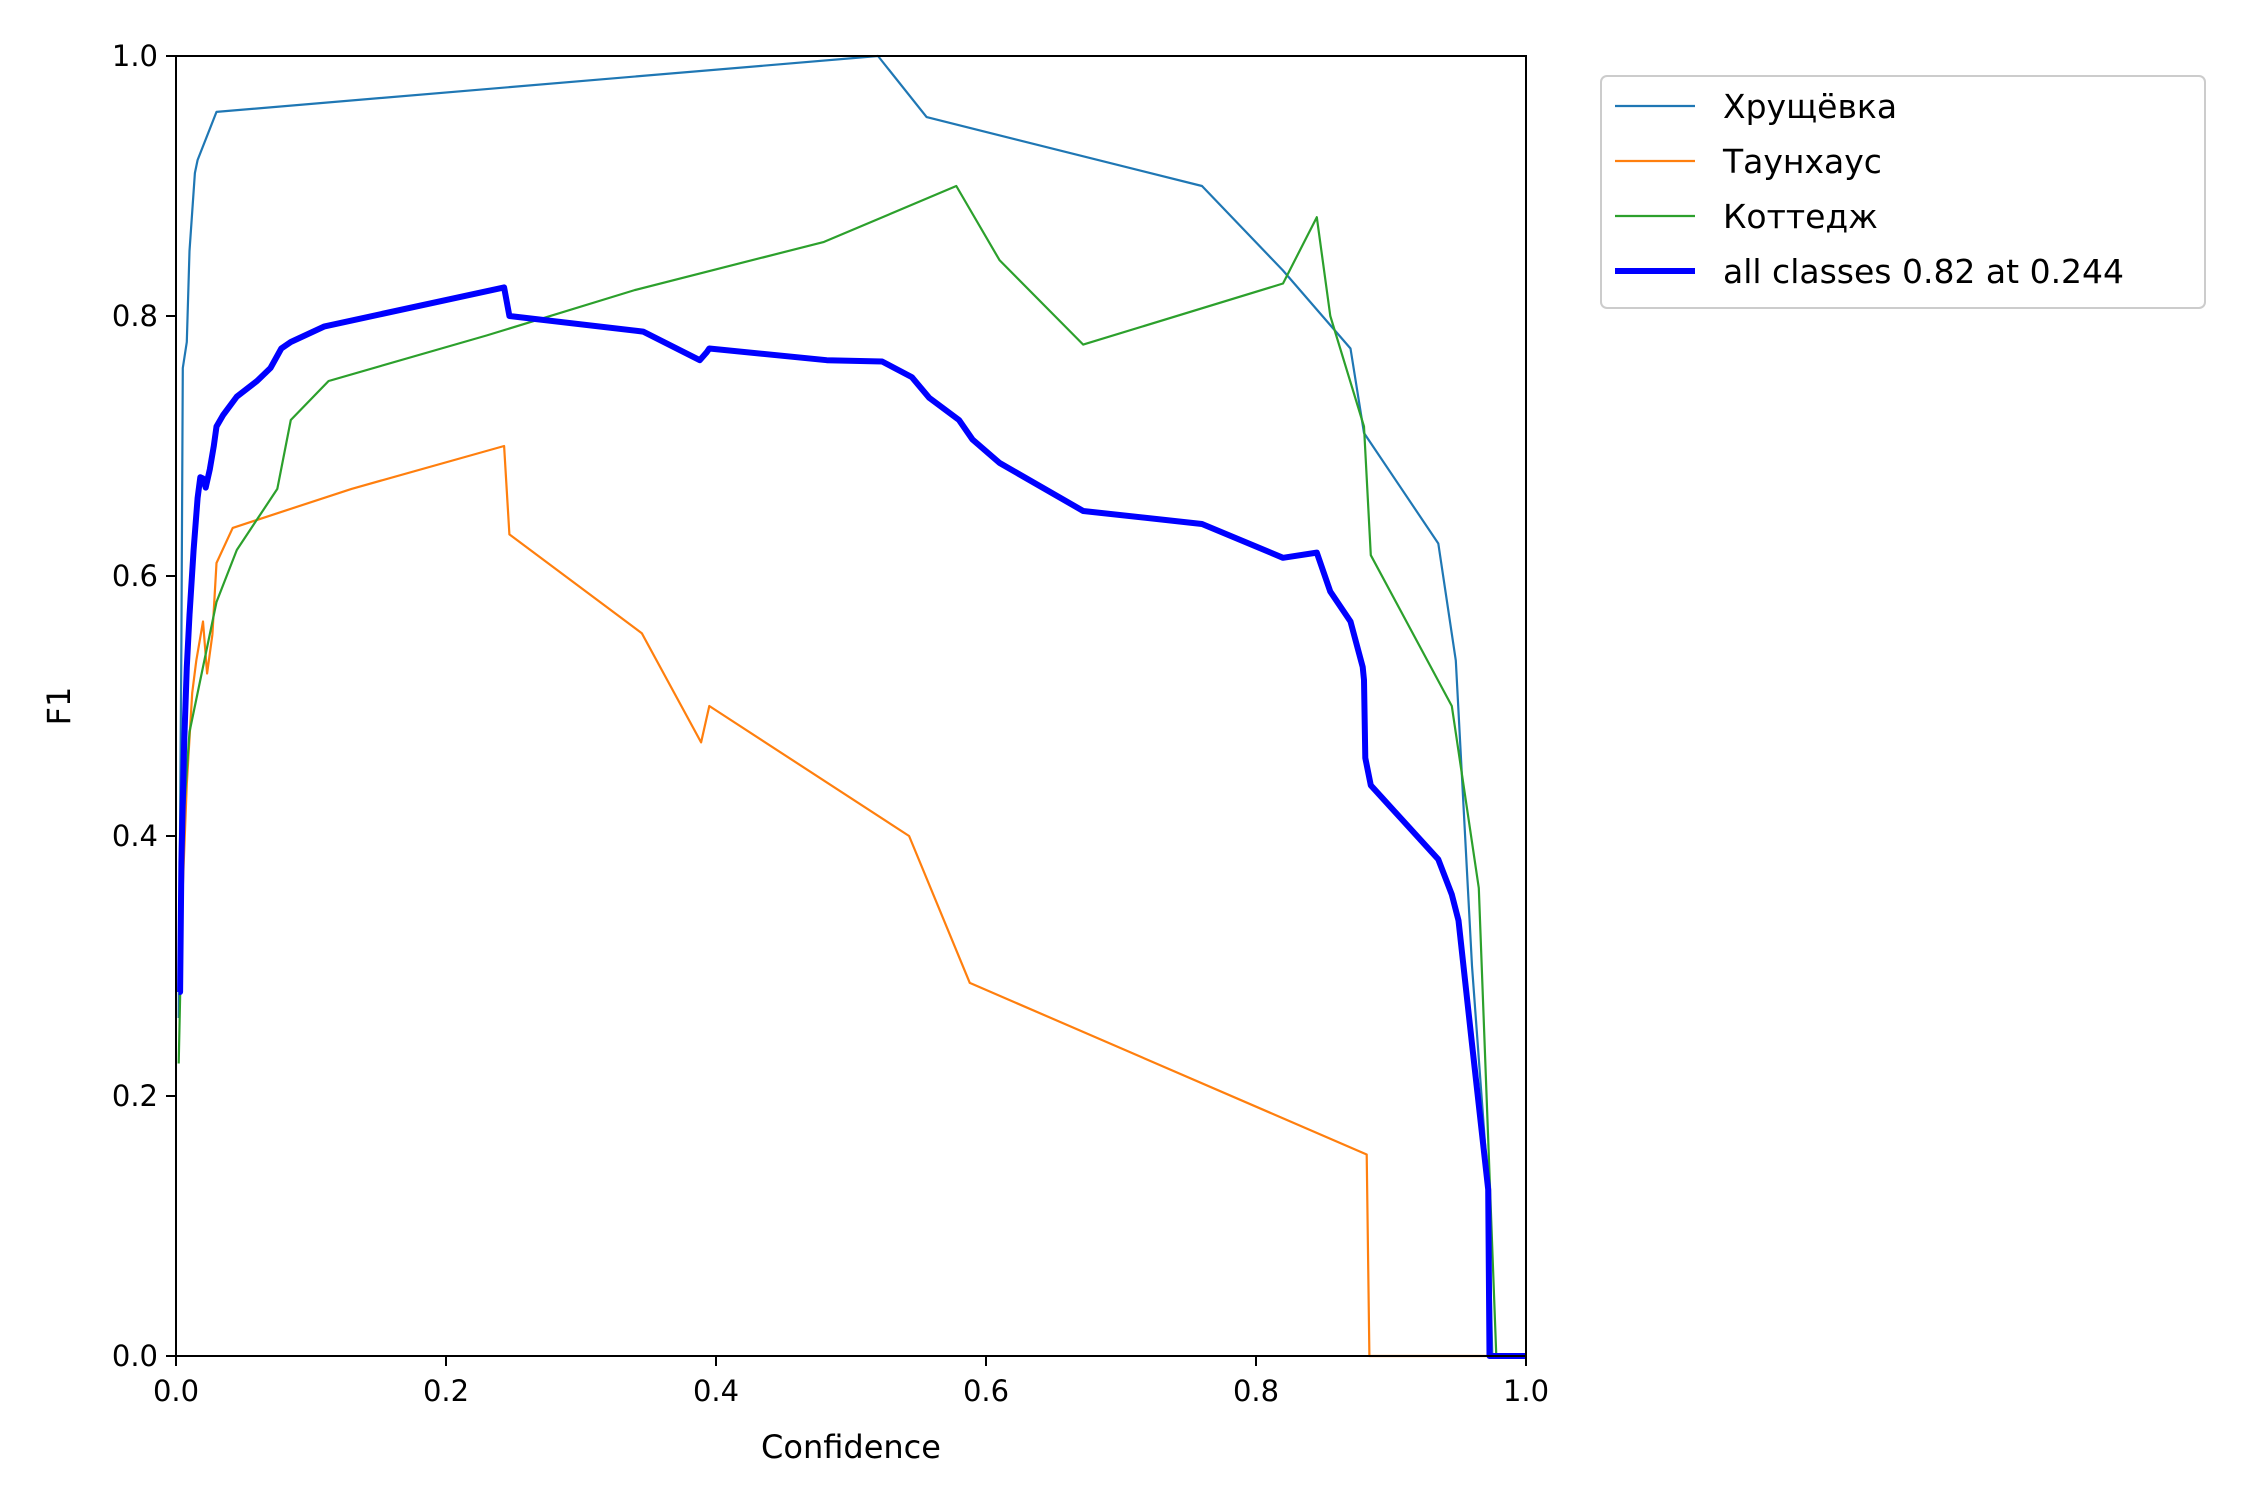 The image size is (2250, 1500). What do you see at coordinates (986, 1391) in the screenshot?
I see `x-tick-label: 0.6` at bounding box center [986, 1391].